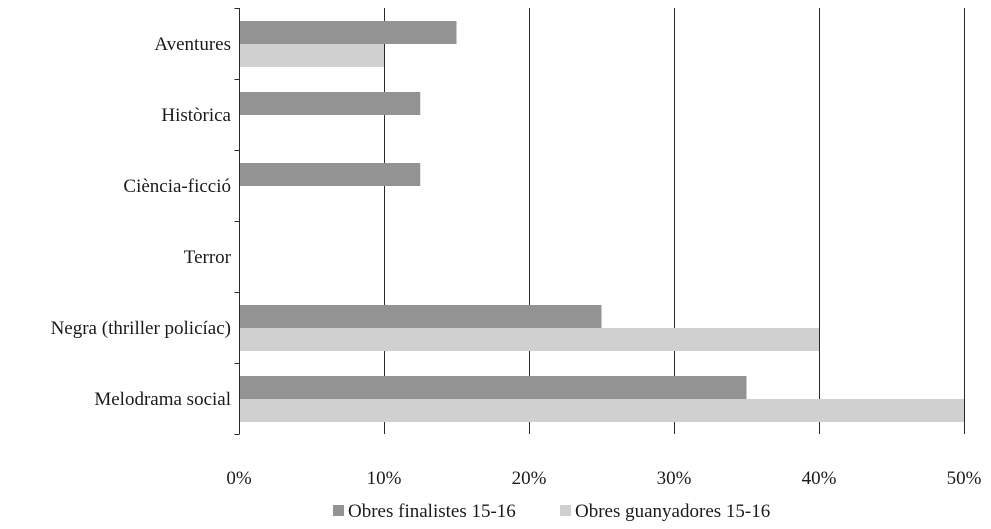 This screenshot has width=991, height=529. Describe the element at coordinates (239, 478) in the screenshot. I see `x-tick-label: 0%` at that location.